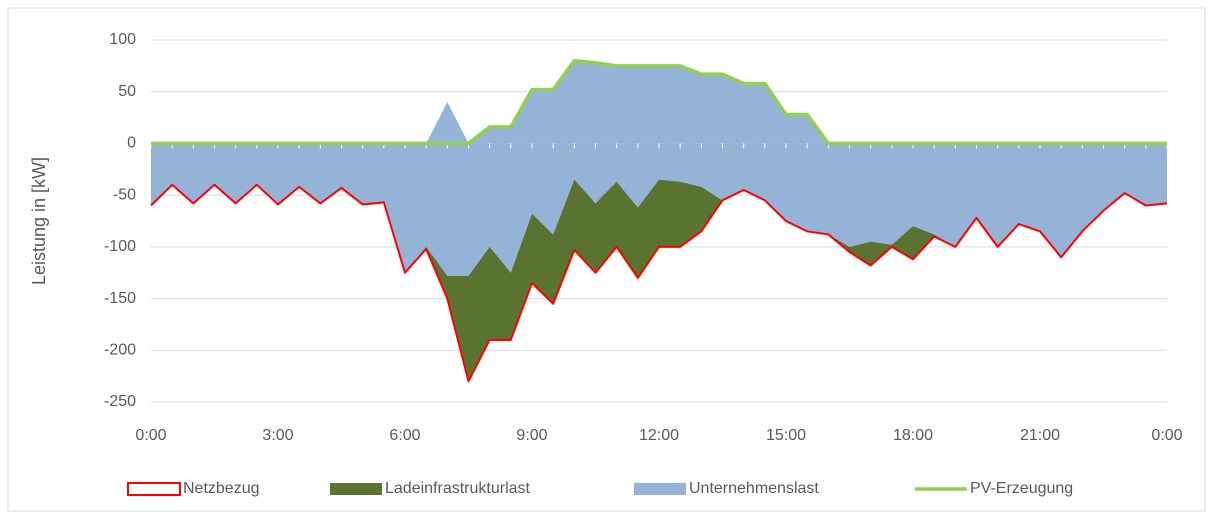 The width and height of the screenshot is (1213, 519). What do you see at coordinates (1021, 488) in the screenshot?
I see `legend-label: PV-Erzeugung` at bounding box center [1021, 488].